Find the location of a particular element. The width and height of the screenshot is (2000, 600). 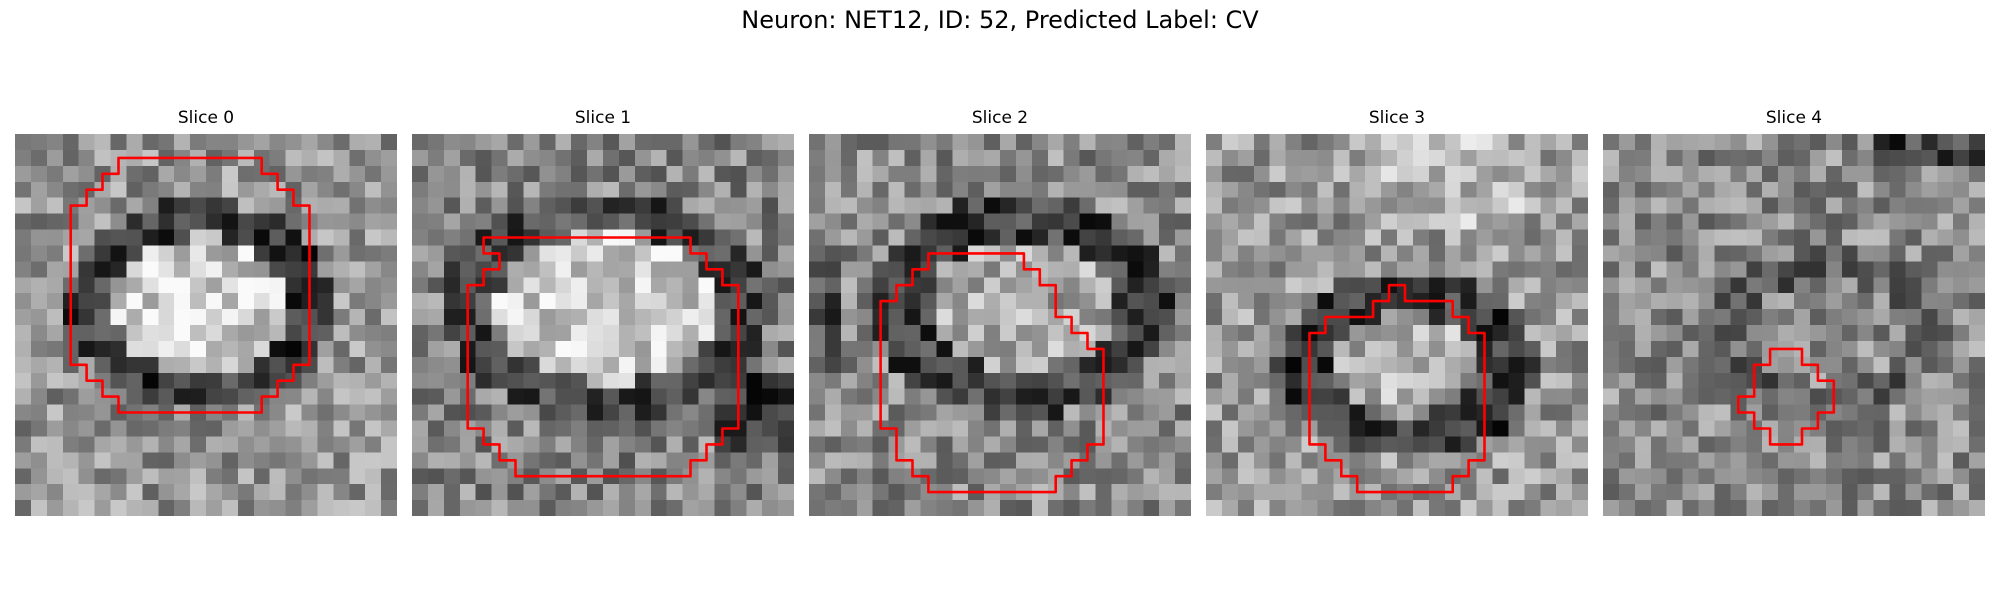

slice-title-0: Slice 0 is located at coordinates (206, 118).